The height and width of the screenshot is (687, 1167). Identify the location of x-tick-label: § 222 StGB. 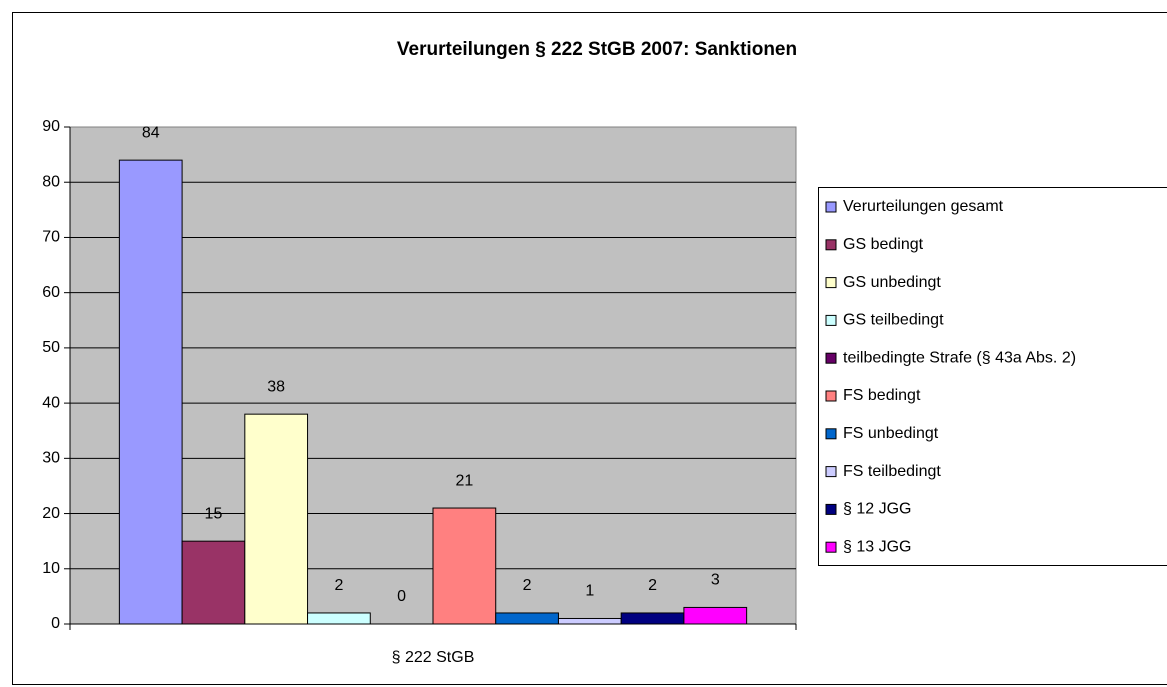
(433, 657).